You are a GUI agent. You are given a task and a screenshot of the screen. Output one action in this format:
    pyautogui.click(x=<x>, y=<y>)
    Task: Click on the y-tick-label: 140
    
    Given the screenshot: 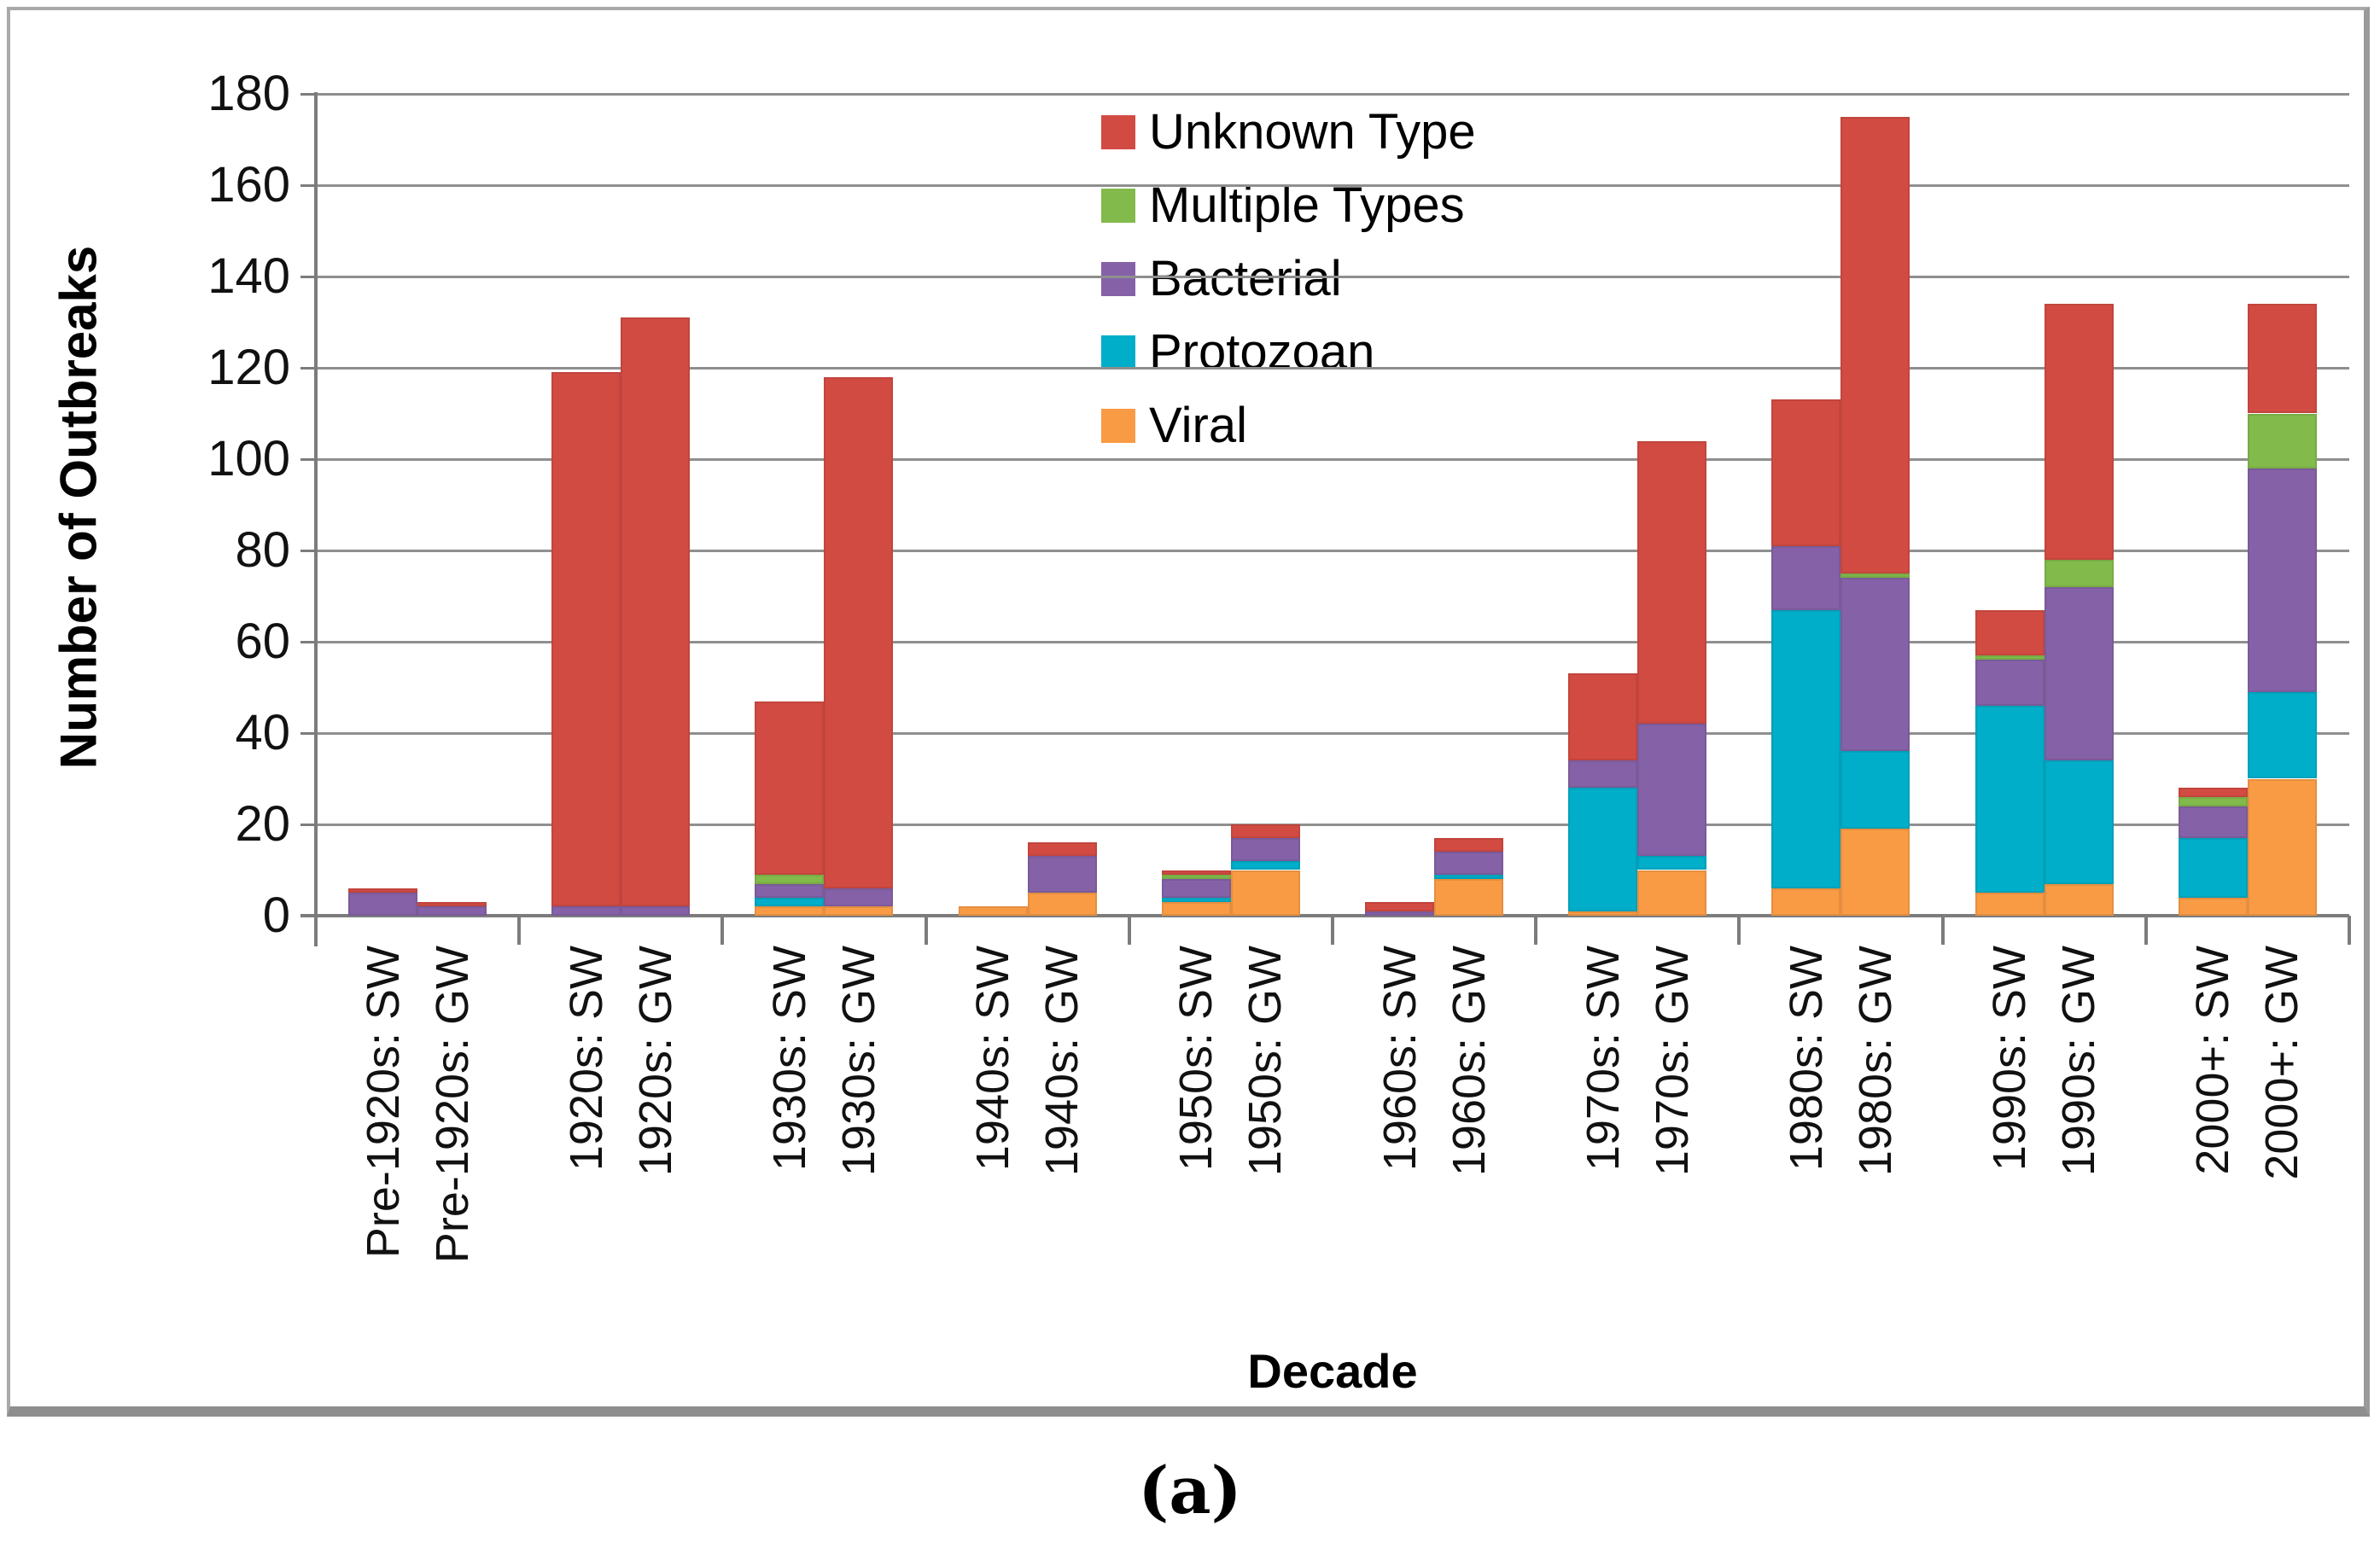 What is the action you would take?
    pyautogui.click(x=248, y=276)
    